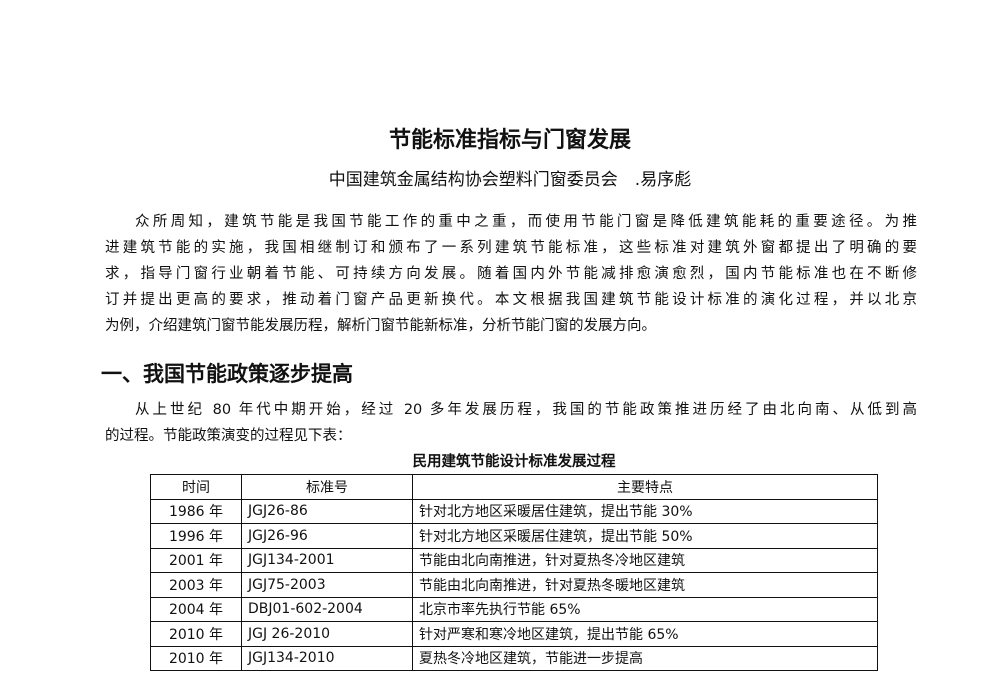 This screenshot has width=1000, height=684. Describe the element at coordinates (327, 585) in the screenshot. I see `cell-standard: JGJ75-2003` at that location.